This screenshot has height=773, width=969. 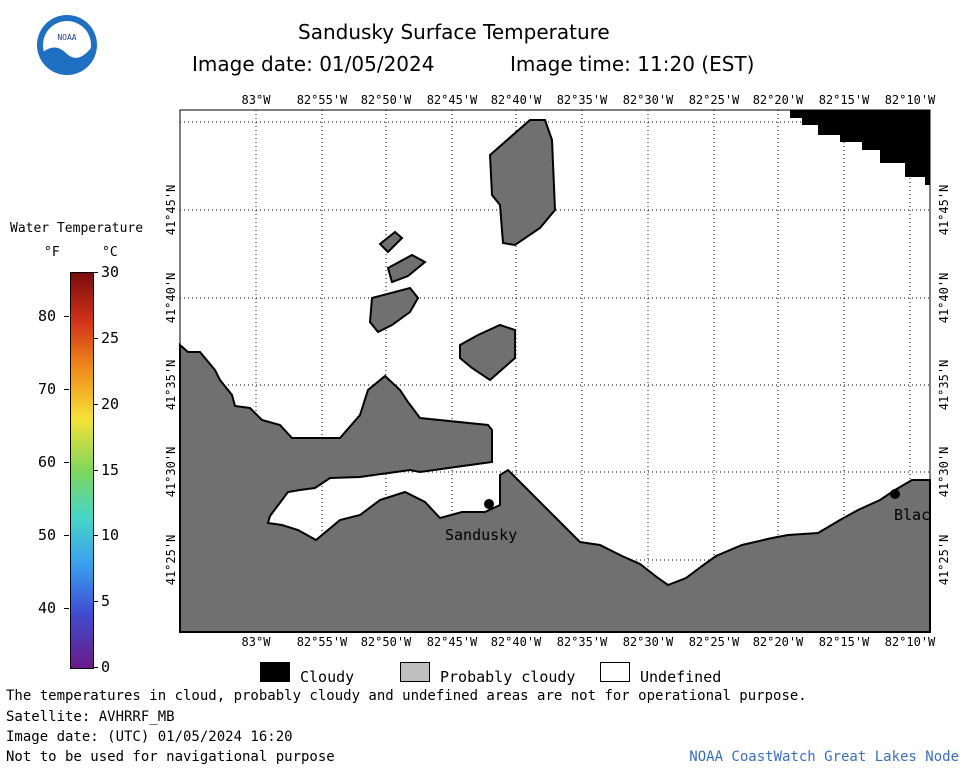 What do you see at coordinates (170, 757) in the screenshot?
I see `footer-nav-warning: Not to be used for navigational purpose` at bounding box center [170, 757].